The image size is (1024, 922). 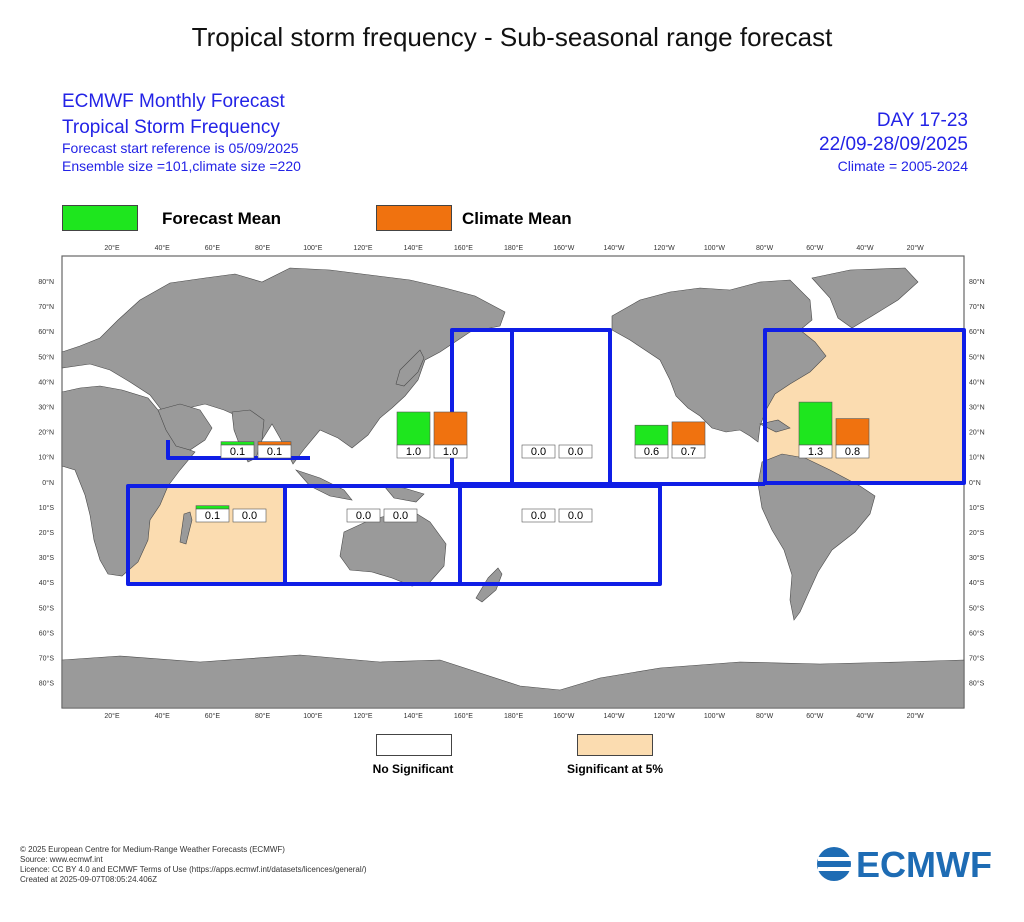 I want to click on forecast-value-label: 1.3, so click(x=815, y=452).